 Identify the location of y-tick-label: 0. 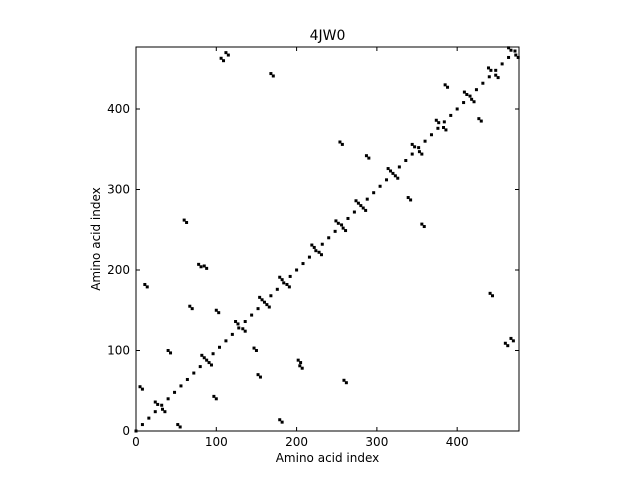
(126, 431).